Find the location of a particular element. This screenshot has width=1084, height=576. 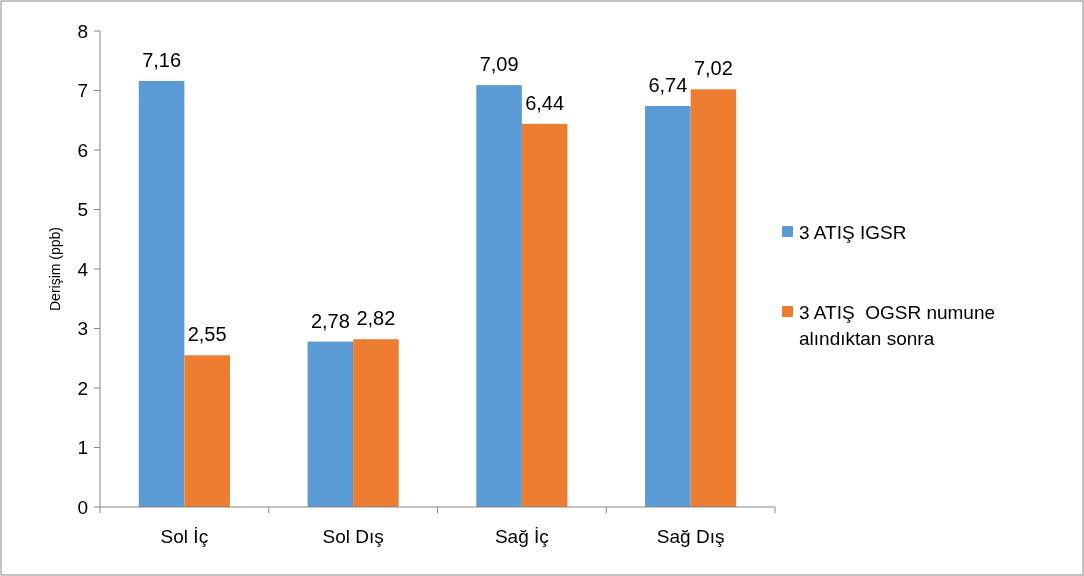

x-tick-label: Sol Dış is located at coordinates (353, 536).